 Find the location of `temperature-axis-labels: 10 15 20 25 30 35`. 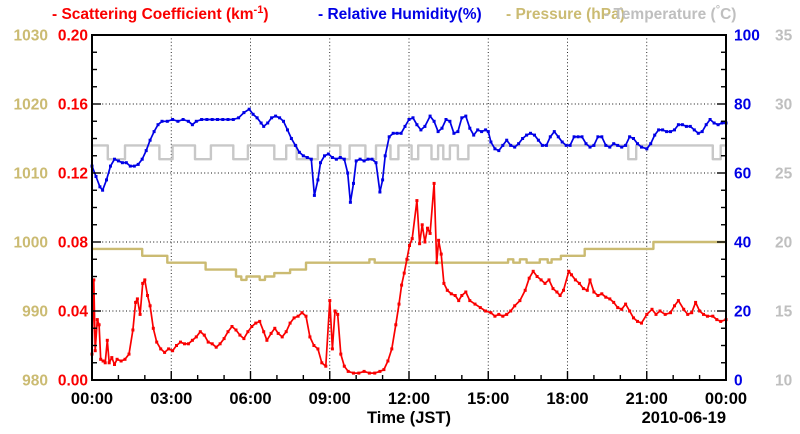

temperature-axis-labels: 10 15 20 25 30 35 is located at coordinates (784, 209).